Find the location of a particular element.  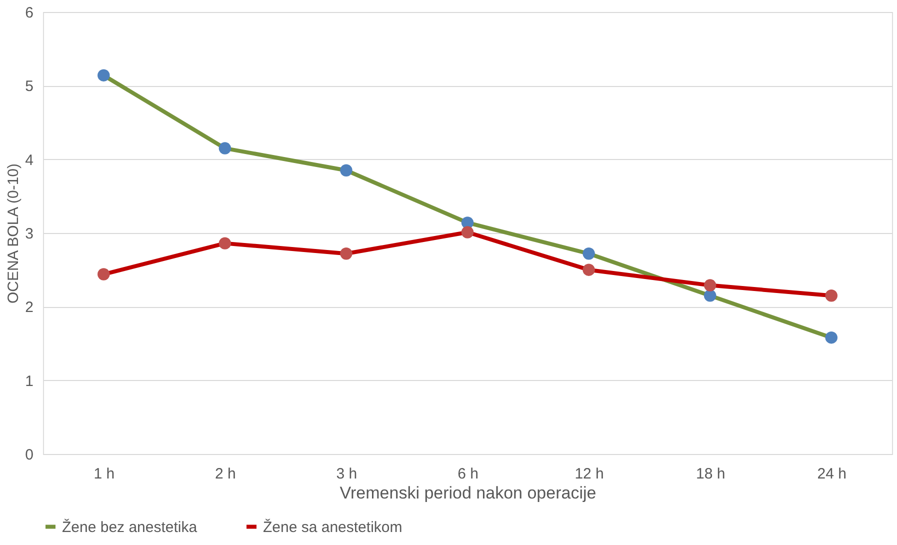

y-tick-label: 0 is located at coordinates (29, 455).